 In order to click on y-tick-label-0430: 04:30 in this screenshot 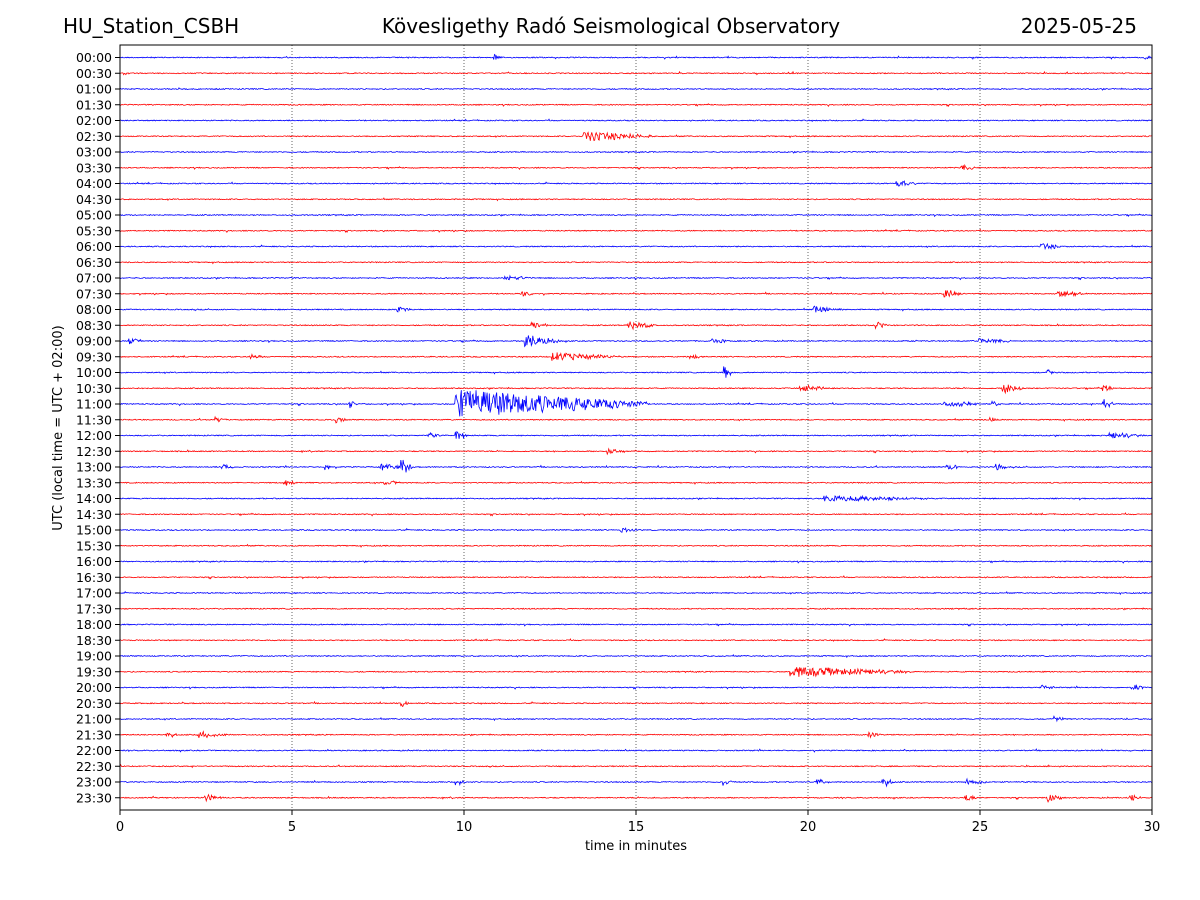, I will do `click(94, 199)`.